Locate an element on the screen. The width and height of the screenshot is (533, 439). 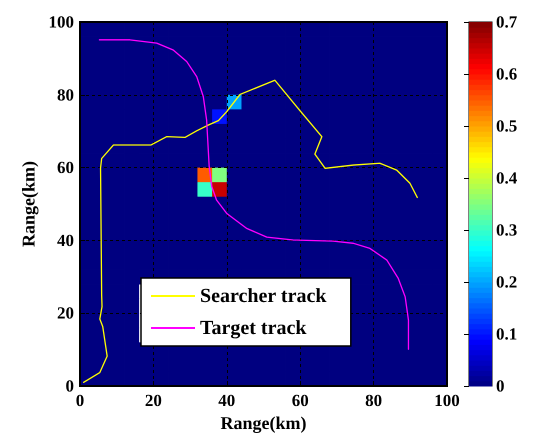
color-bar-label: 0.4 is located at coordinates (507, 178).